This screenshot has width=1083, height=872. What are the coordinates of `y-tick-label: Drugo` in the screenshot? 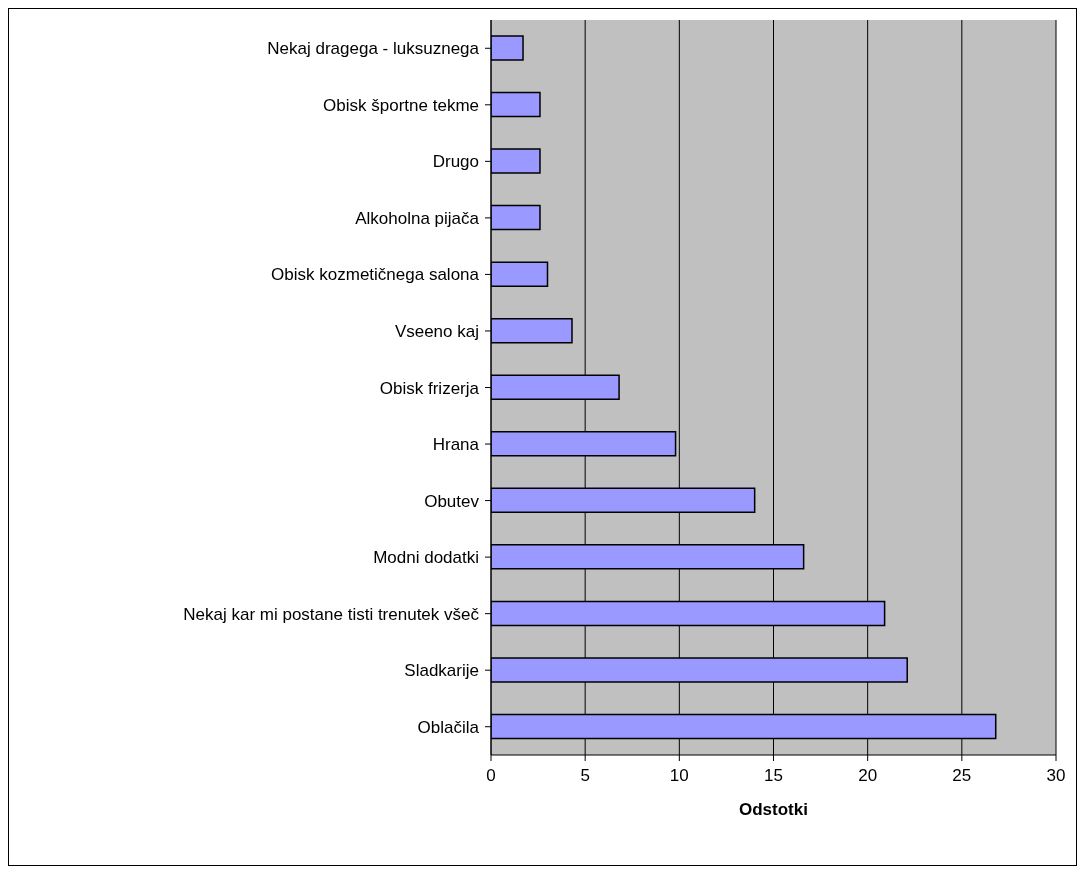 It's located at (455, 162).